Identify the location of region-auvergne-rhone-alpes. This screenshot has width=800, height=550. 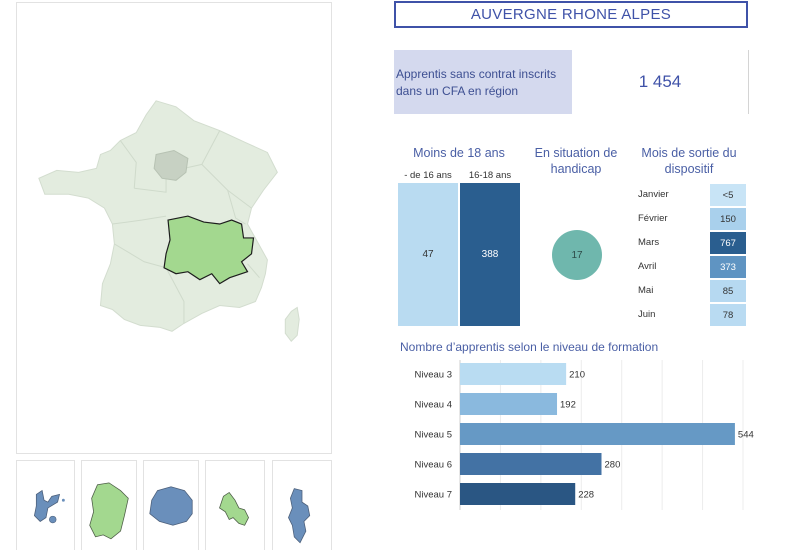
(209, 250).